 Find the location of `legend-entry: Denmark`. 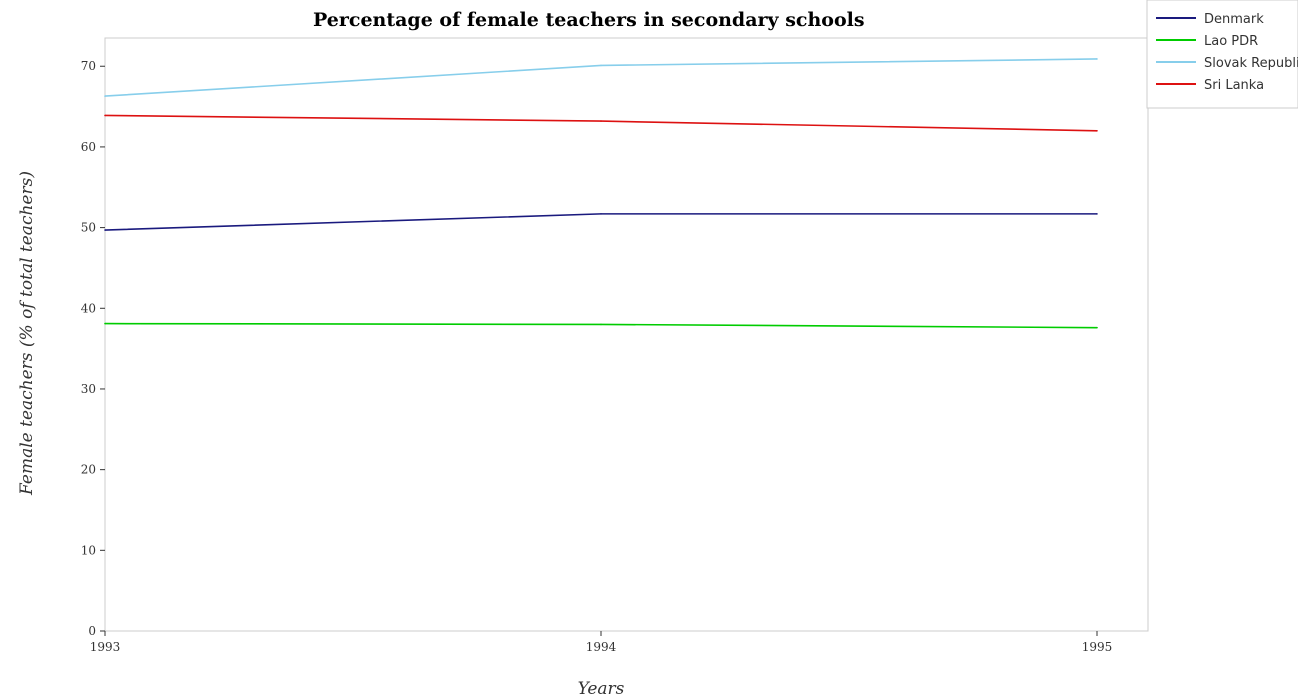

legend-entry: Denmark is located at coordinates (1234, 19).